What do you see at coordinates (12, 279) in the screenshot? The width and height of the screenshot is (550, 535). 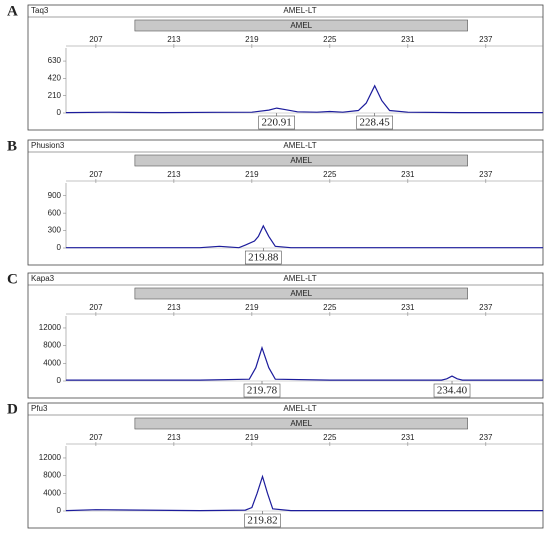 I see `panel-letter: C` at bounding box center [12, 279].